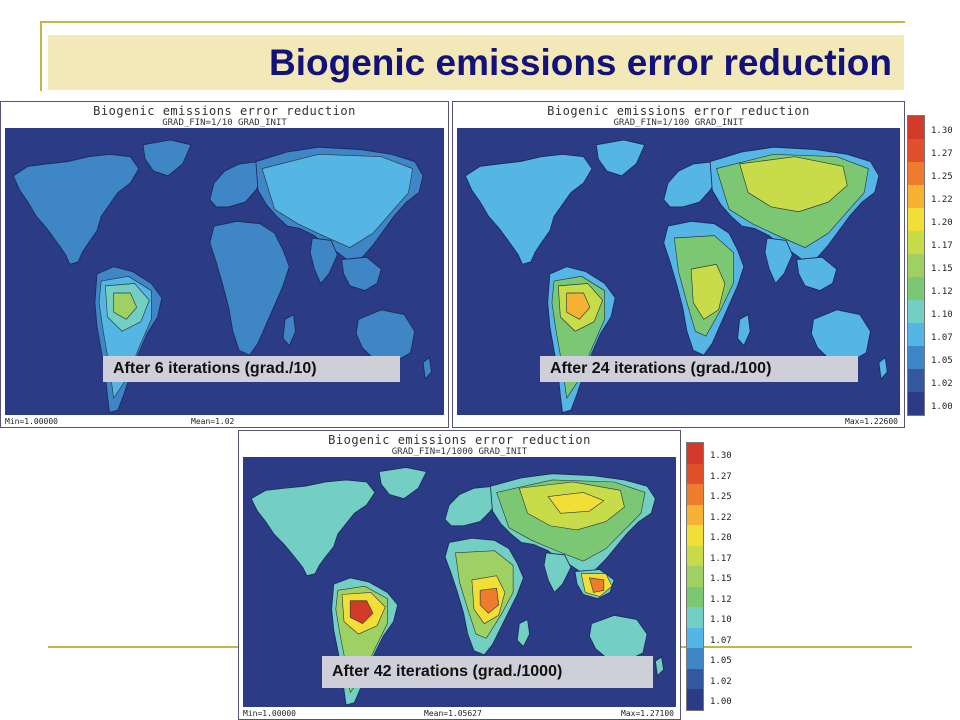  Describe the element at coordinates (871, 421) in the screenshot. I see `stat-max: Max=1.22600` at that location.